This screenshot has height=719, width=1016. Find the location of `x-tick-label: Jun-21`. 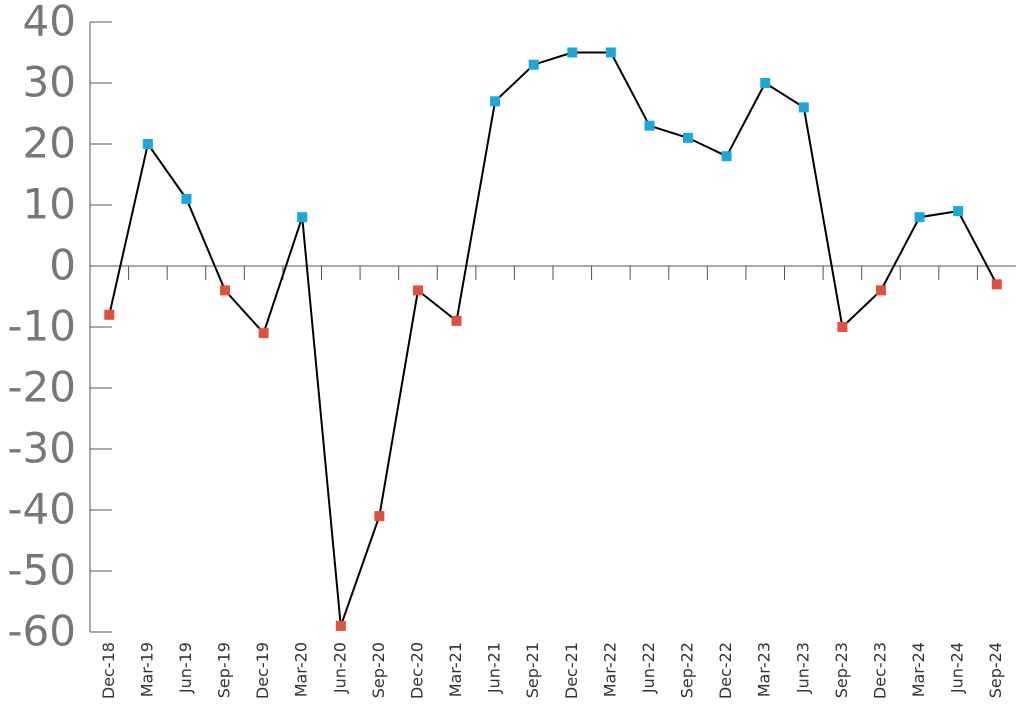

x-tick-label: Jun-21 is located at coordinates (494, 668).